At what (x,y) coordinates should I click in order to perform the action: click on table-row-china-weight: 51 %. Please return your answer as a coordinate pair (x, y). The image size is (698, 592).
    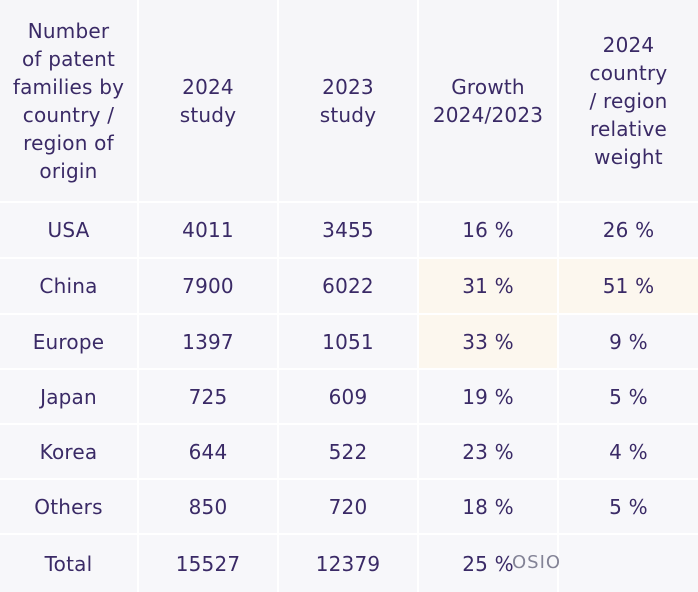
    Looking at the image, I should click on (628, 287).